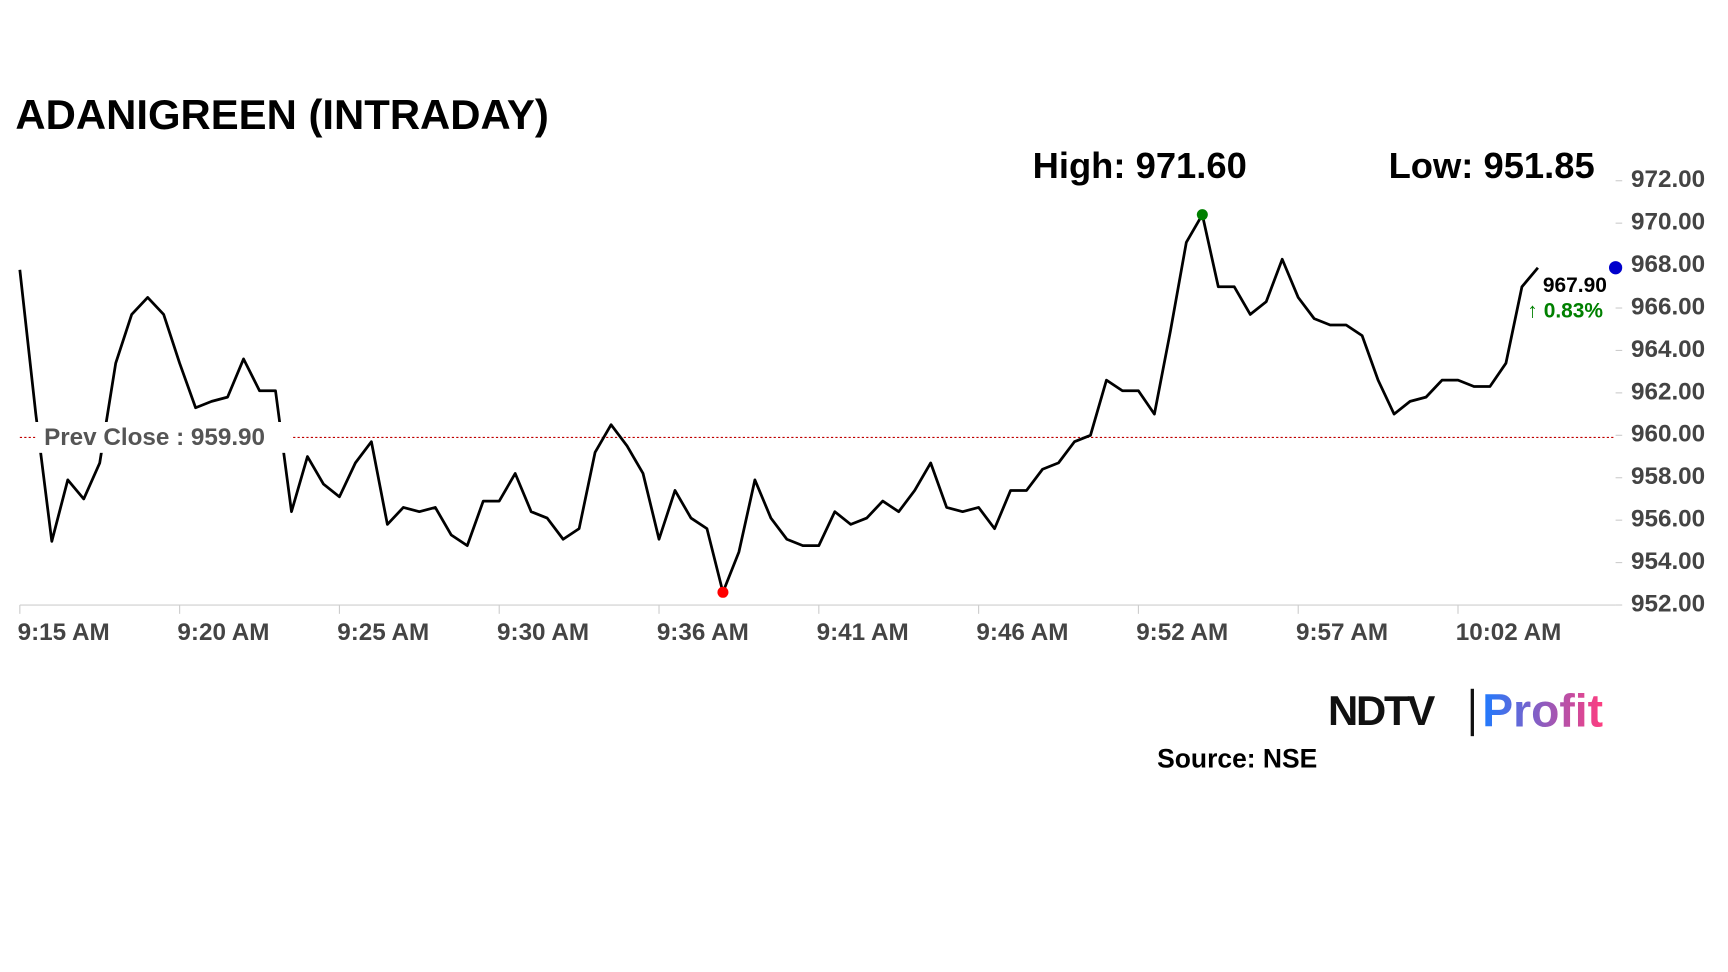 The height and width of the screenshot is (972, 1728). What do you see at coordinates (543, 632) in the screenshot?
I see `x-tick-label: 9:30 AM` at bounding box center [543, 632].